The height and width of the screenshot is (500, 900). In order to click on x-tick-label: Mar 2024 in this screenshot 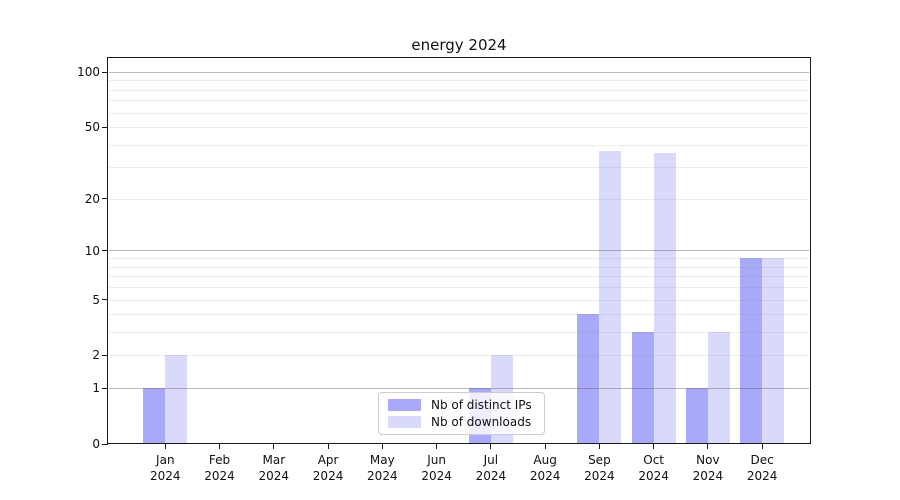, I will do `click(274, 468)`.